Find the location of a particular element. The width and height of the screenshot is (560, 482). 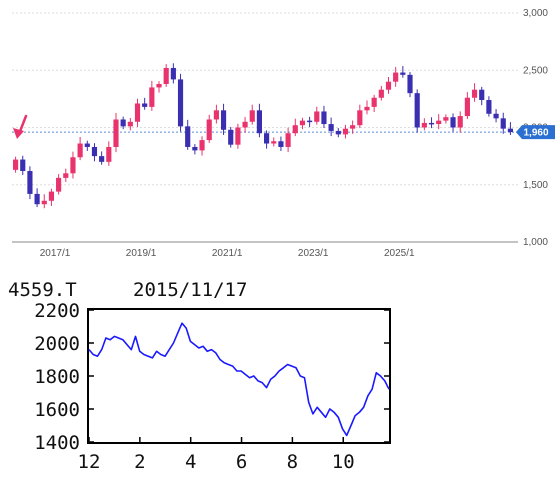

chart2-x-tick-label: 2 is located at coordinates (139, 462).